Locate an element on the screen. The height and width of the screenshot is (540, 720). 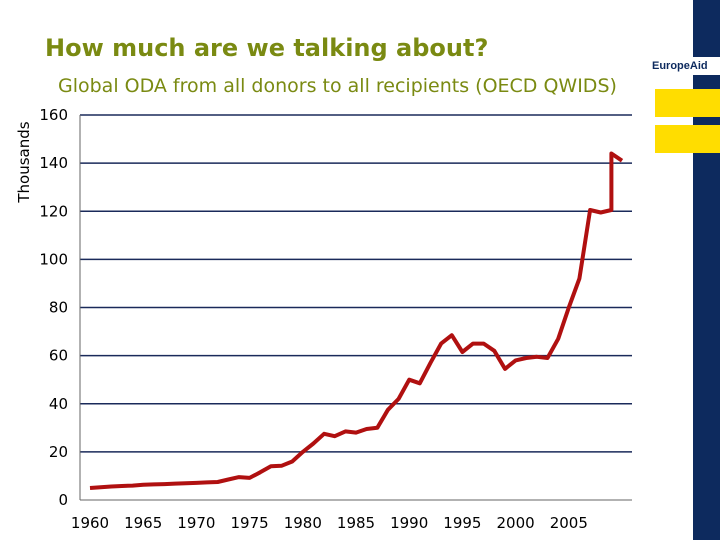
y-tick-label: 40 is located at coordinates (58, 404).